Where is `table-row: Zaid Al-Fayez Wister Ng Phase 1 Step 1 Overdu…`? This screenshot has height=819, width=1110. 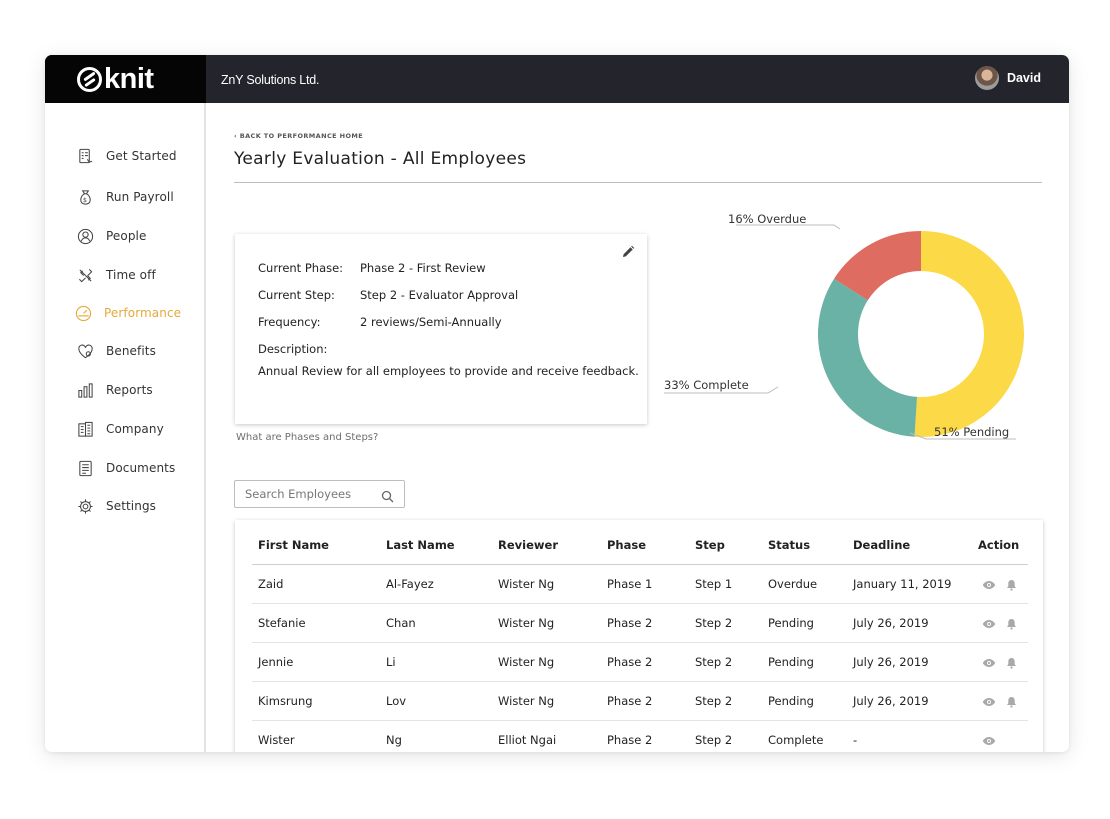 table-row: Zaid Al-Fayez Wister Ng Phase 1 Step 1 Overdu… is located at coordinates (640, 584).